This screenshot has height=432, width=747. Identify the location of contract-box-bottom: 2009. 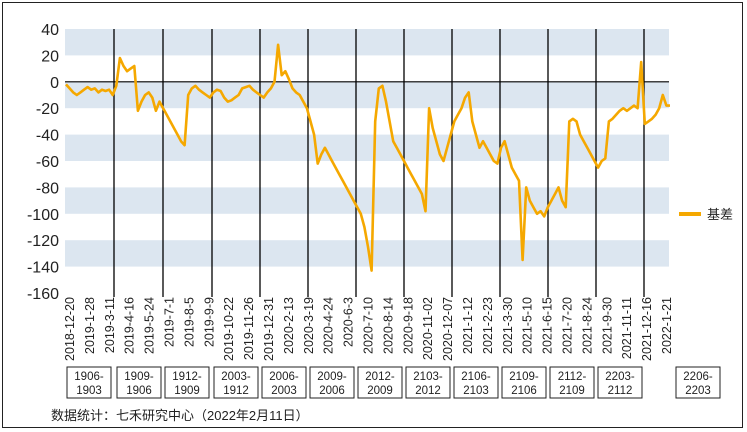
(380, 391).